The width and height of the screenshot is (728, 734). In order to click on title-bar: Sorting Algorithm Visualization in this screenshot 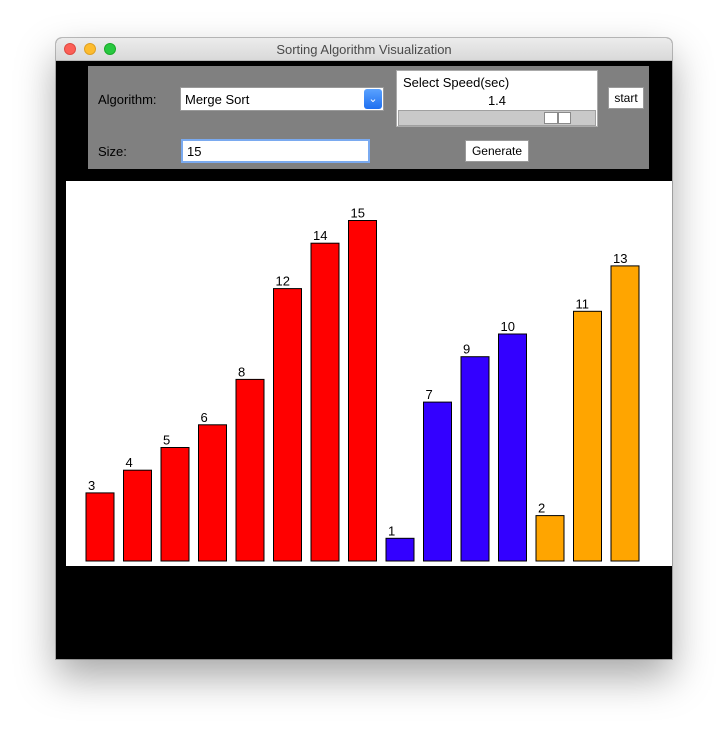, I will do `click(364, 49)`.